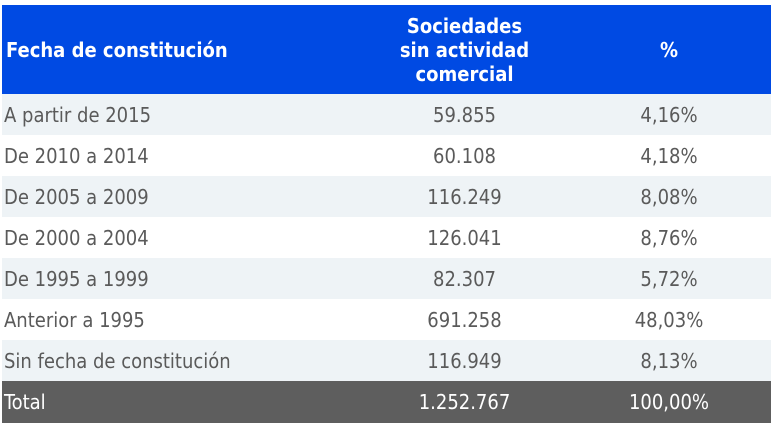  What do you see at coordinates (182, 237) in the screenshot?
I see `cell-fecha: De 2000 a 2004` at bounding box center [182, 237].